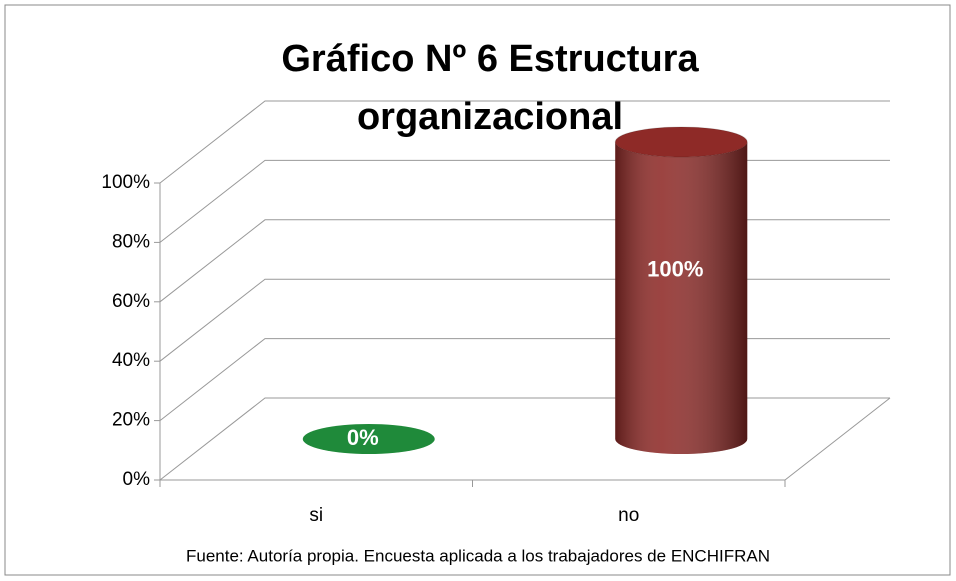 Image resolution: width=956 pixels, height=581 pixels. What do you see at coordinates (681, 298) in the screenshot?
I see `cylinder-shade` at bounding box center [681, 298].